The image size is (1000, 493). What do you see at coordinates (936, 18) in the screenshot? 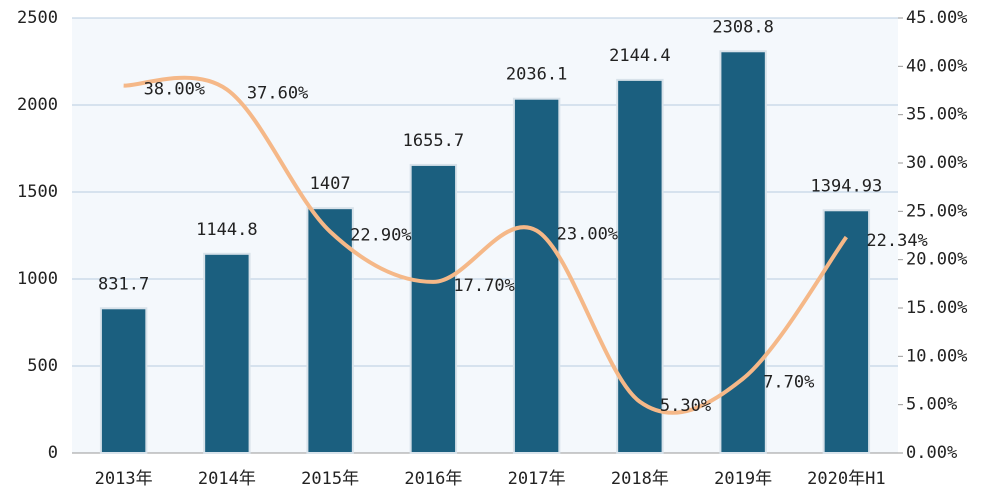
I see `y2-tick-label: 45.00%` at bounding box center [936, 18].